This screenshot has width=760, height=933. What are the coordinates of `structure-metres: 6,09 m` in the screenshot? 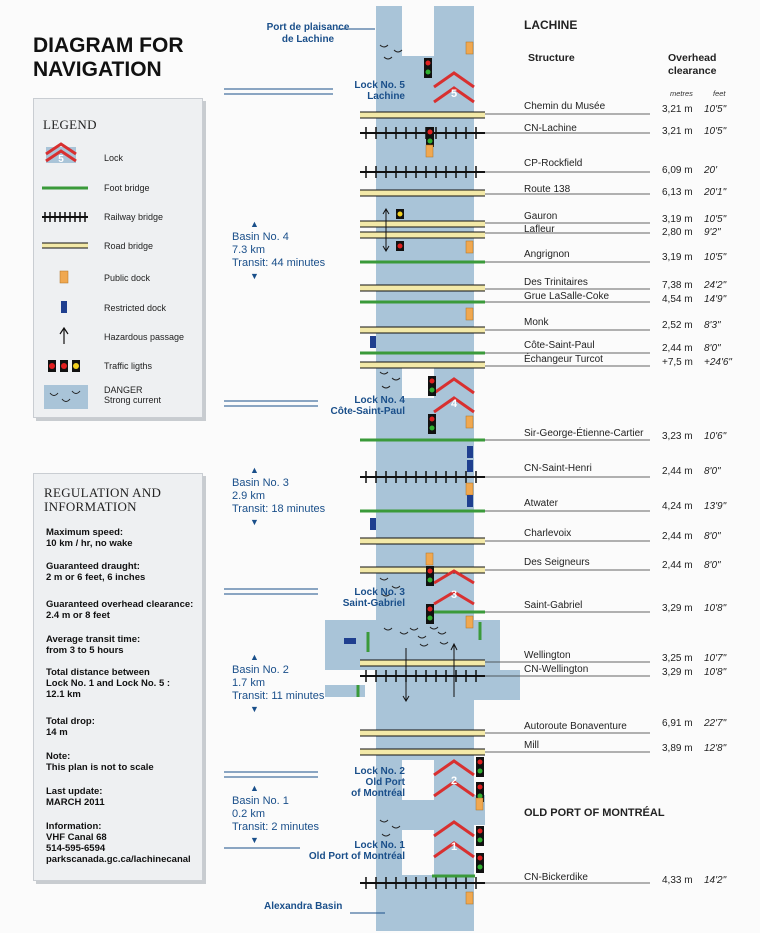 It's located at (677, 170).